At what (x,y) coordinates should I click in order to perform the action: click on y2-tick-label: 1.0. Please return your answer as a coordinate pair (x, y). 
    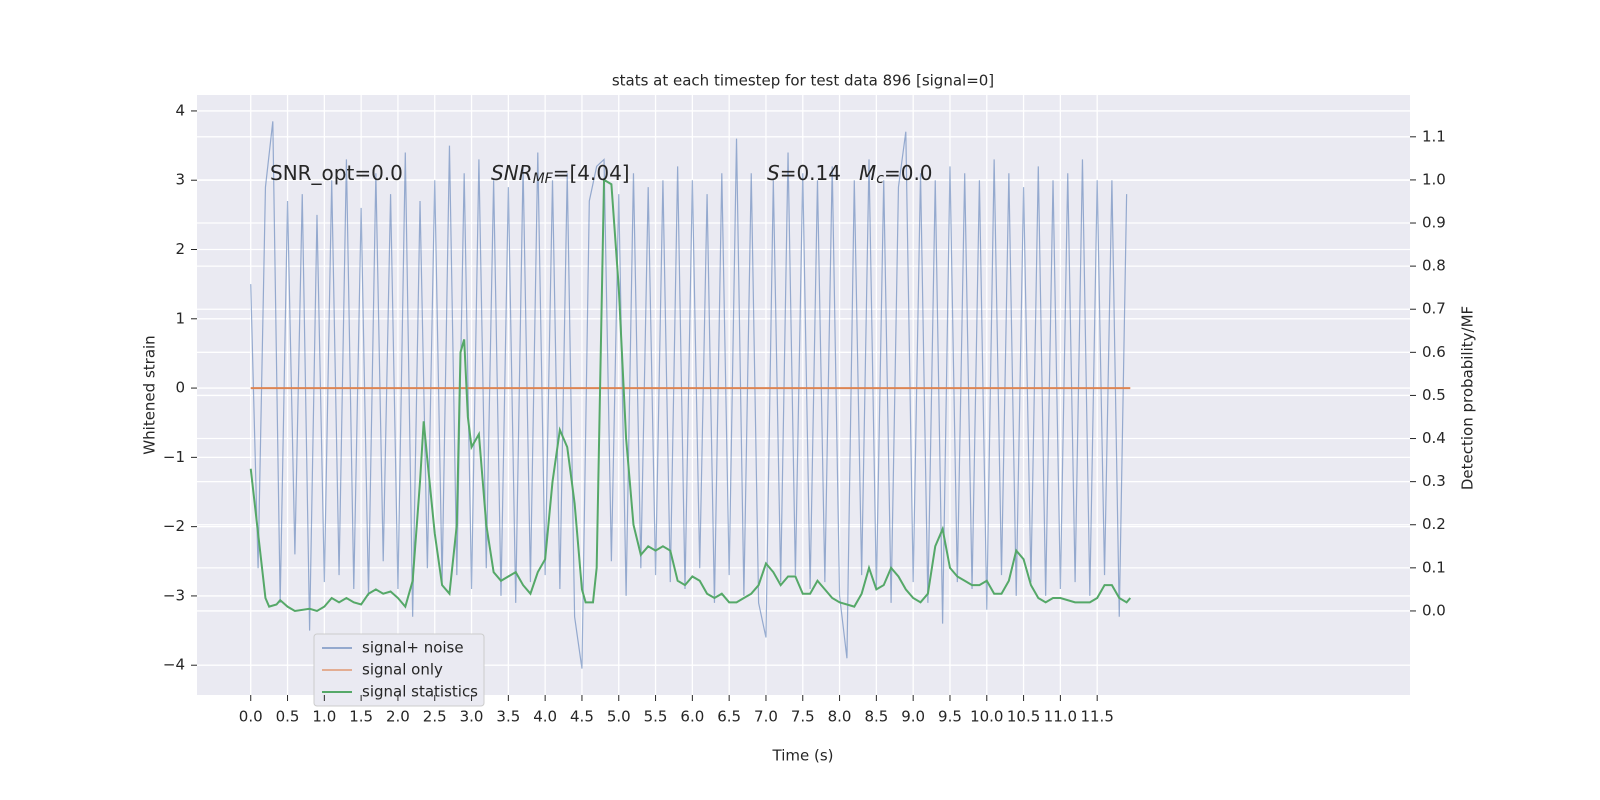
    Looking at the image, I should click on (1434, 179).